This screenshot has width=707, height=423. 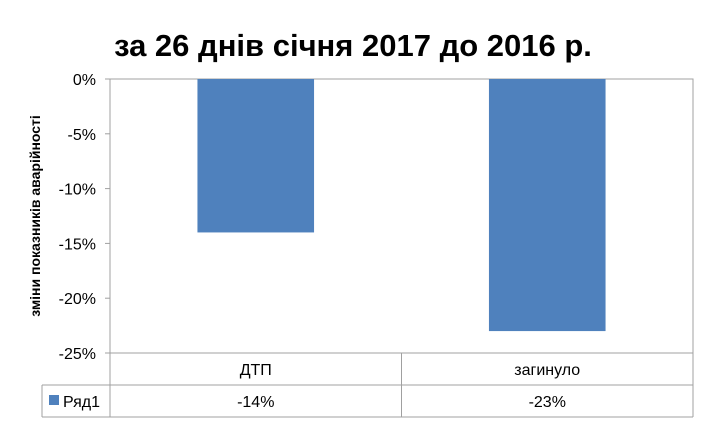 I want to click on category-label: загинуло, so click(x=547, y=370).